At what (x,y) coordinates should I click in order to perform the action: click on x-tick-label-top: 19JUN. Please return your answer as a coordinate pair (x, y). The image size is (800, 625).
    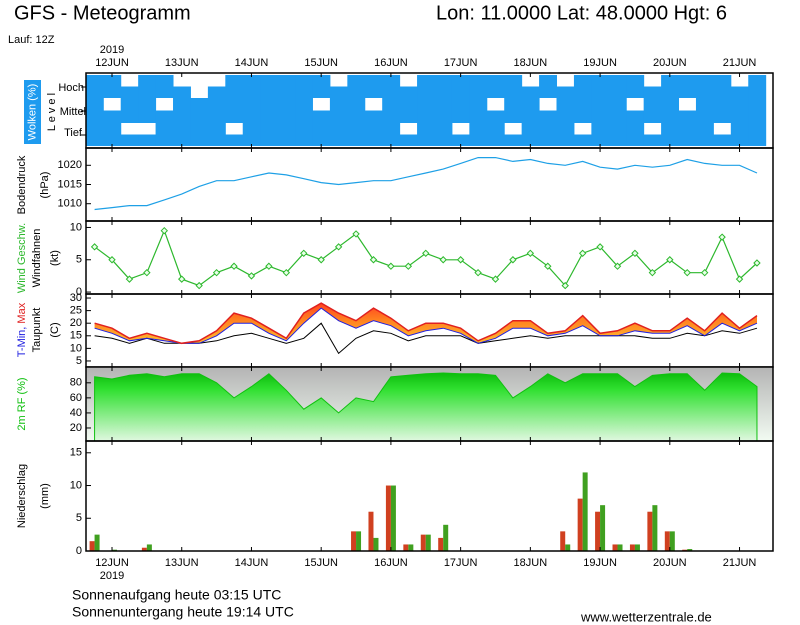
    Looking at the image, I should click on (600, 63).